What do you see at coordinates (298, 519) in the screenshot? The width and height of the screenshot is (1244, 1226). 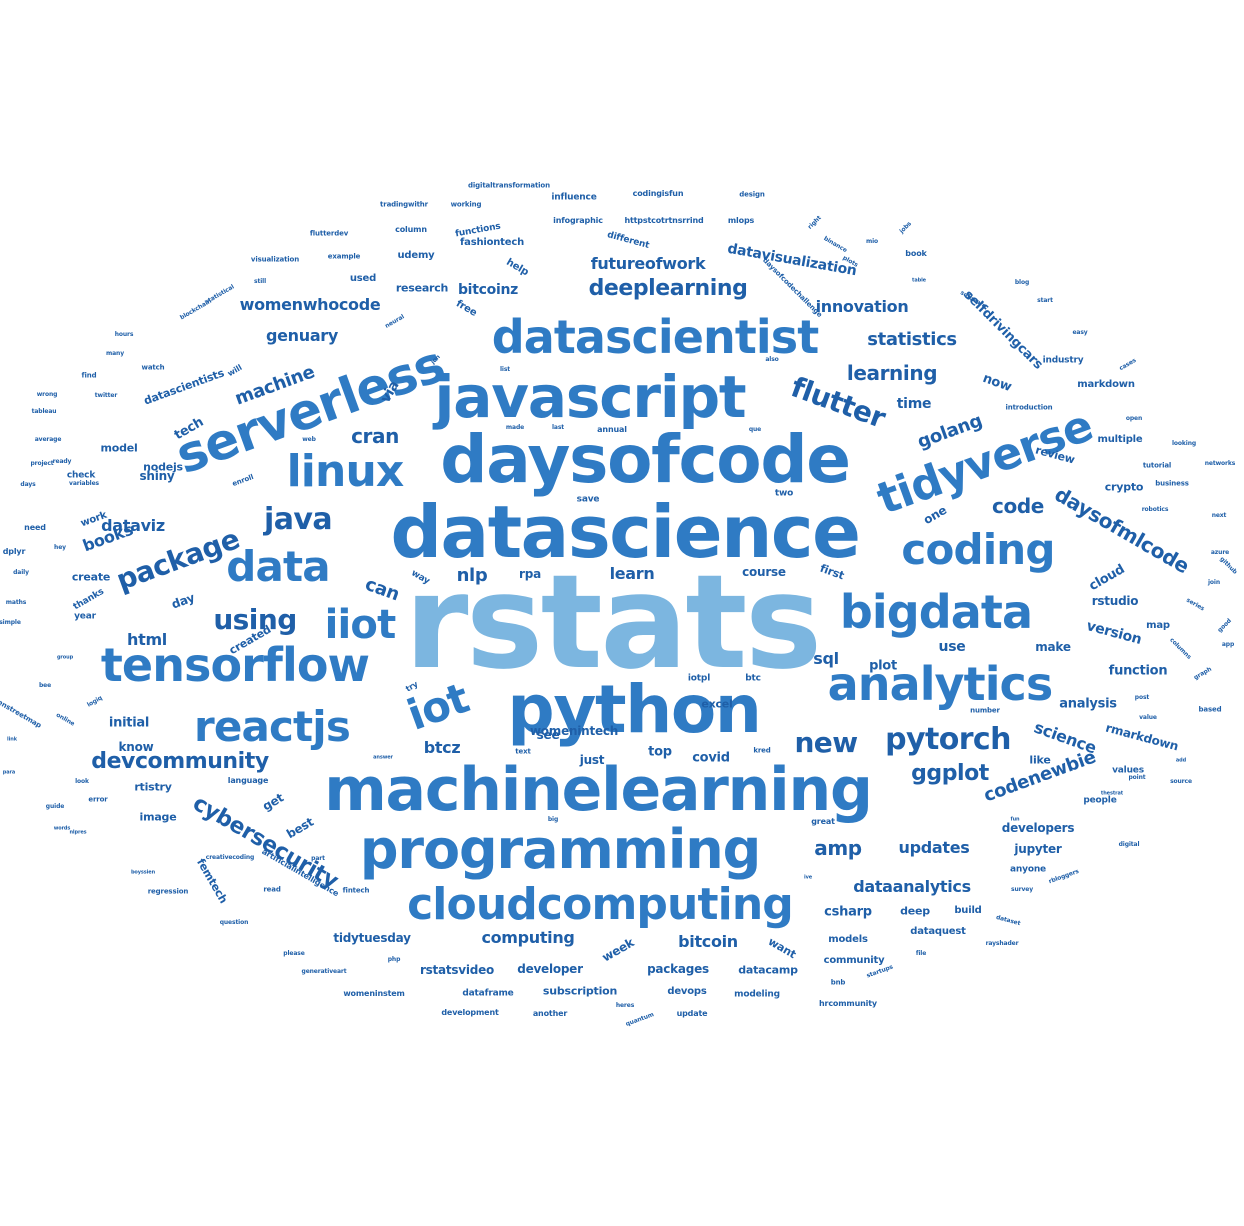 I see `word-java: java` at bounding box center [298, 519].